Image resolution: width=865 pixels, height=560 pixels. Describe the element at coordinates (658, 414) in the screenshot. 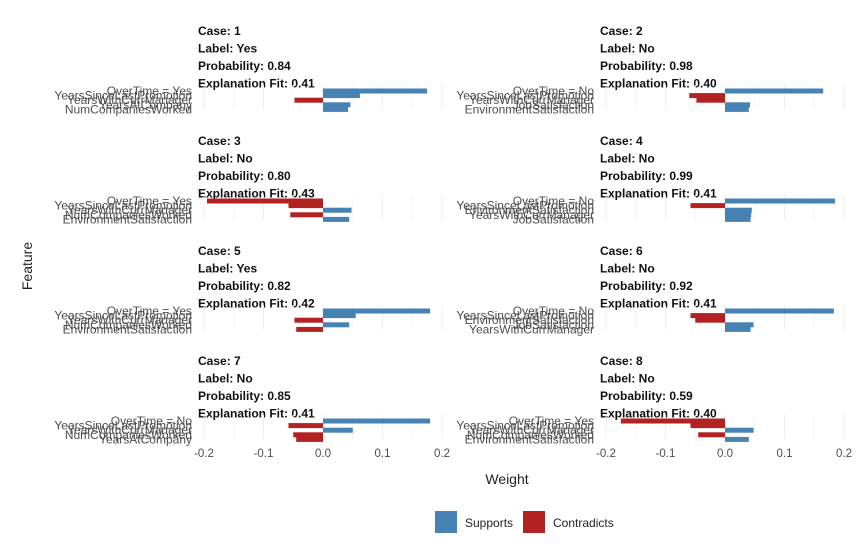

I see `case-explanation-fit: Explanation Fit: 0.40` at that location.